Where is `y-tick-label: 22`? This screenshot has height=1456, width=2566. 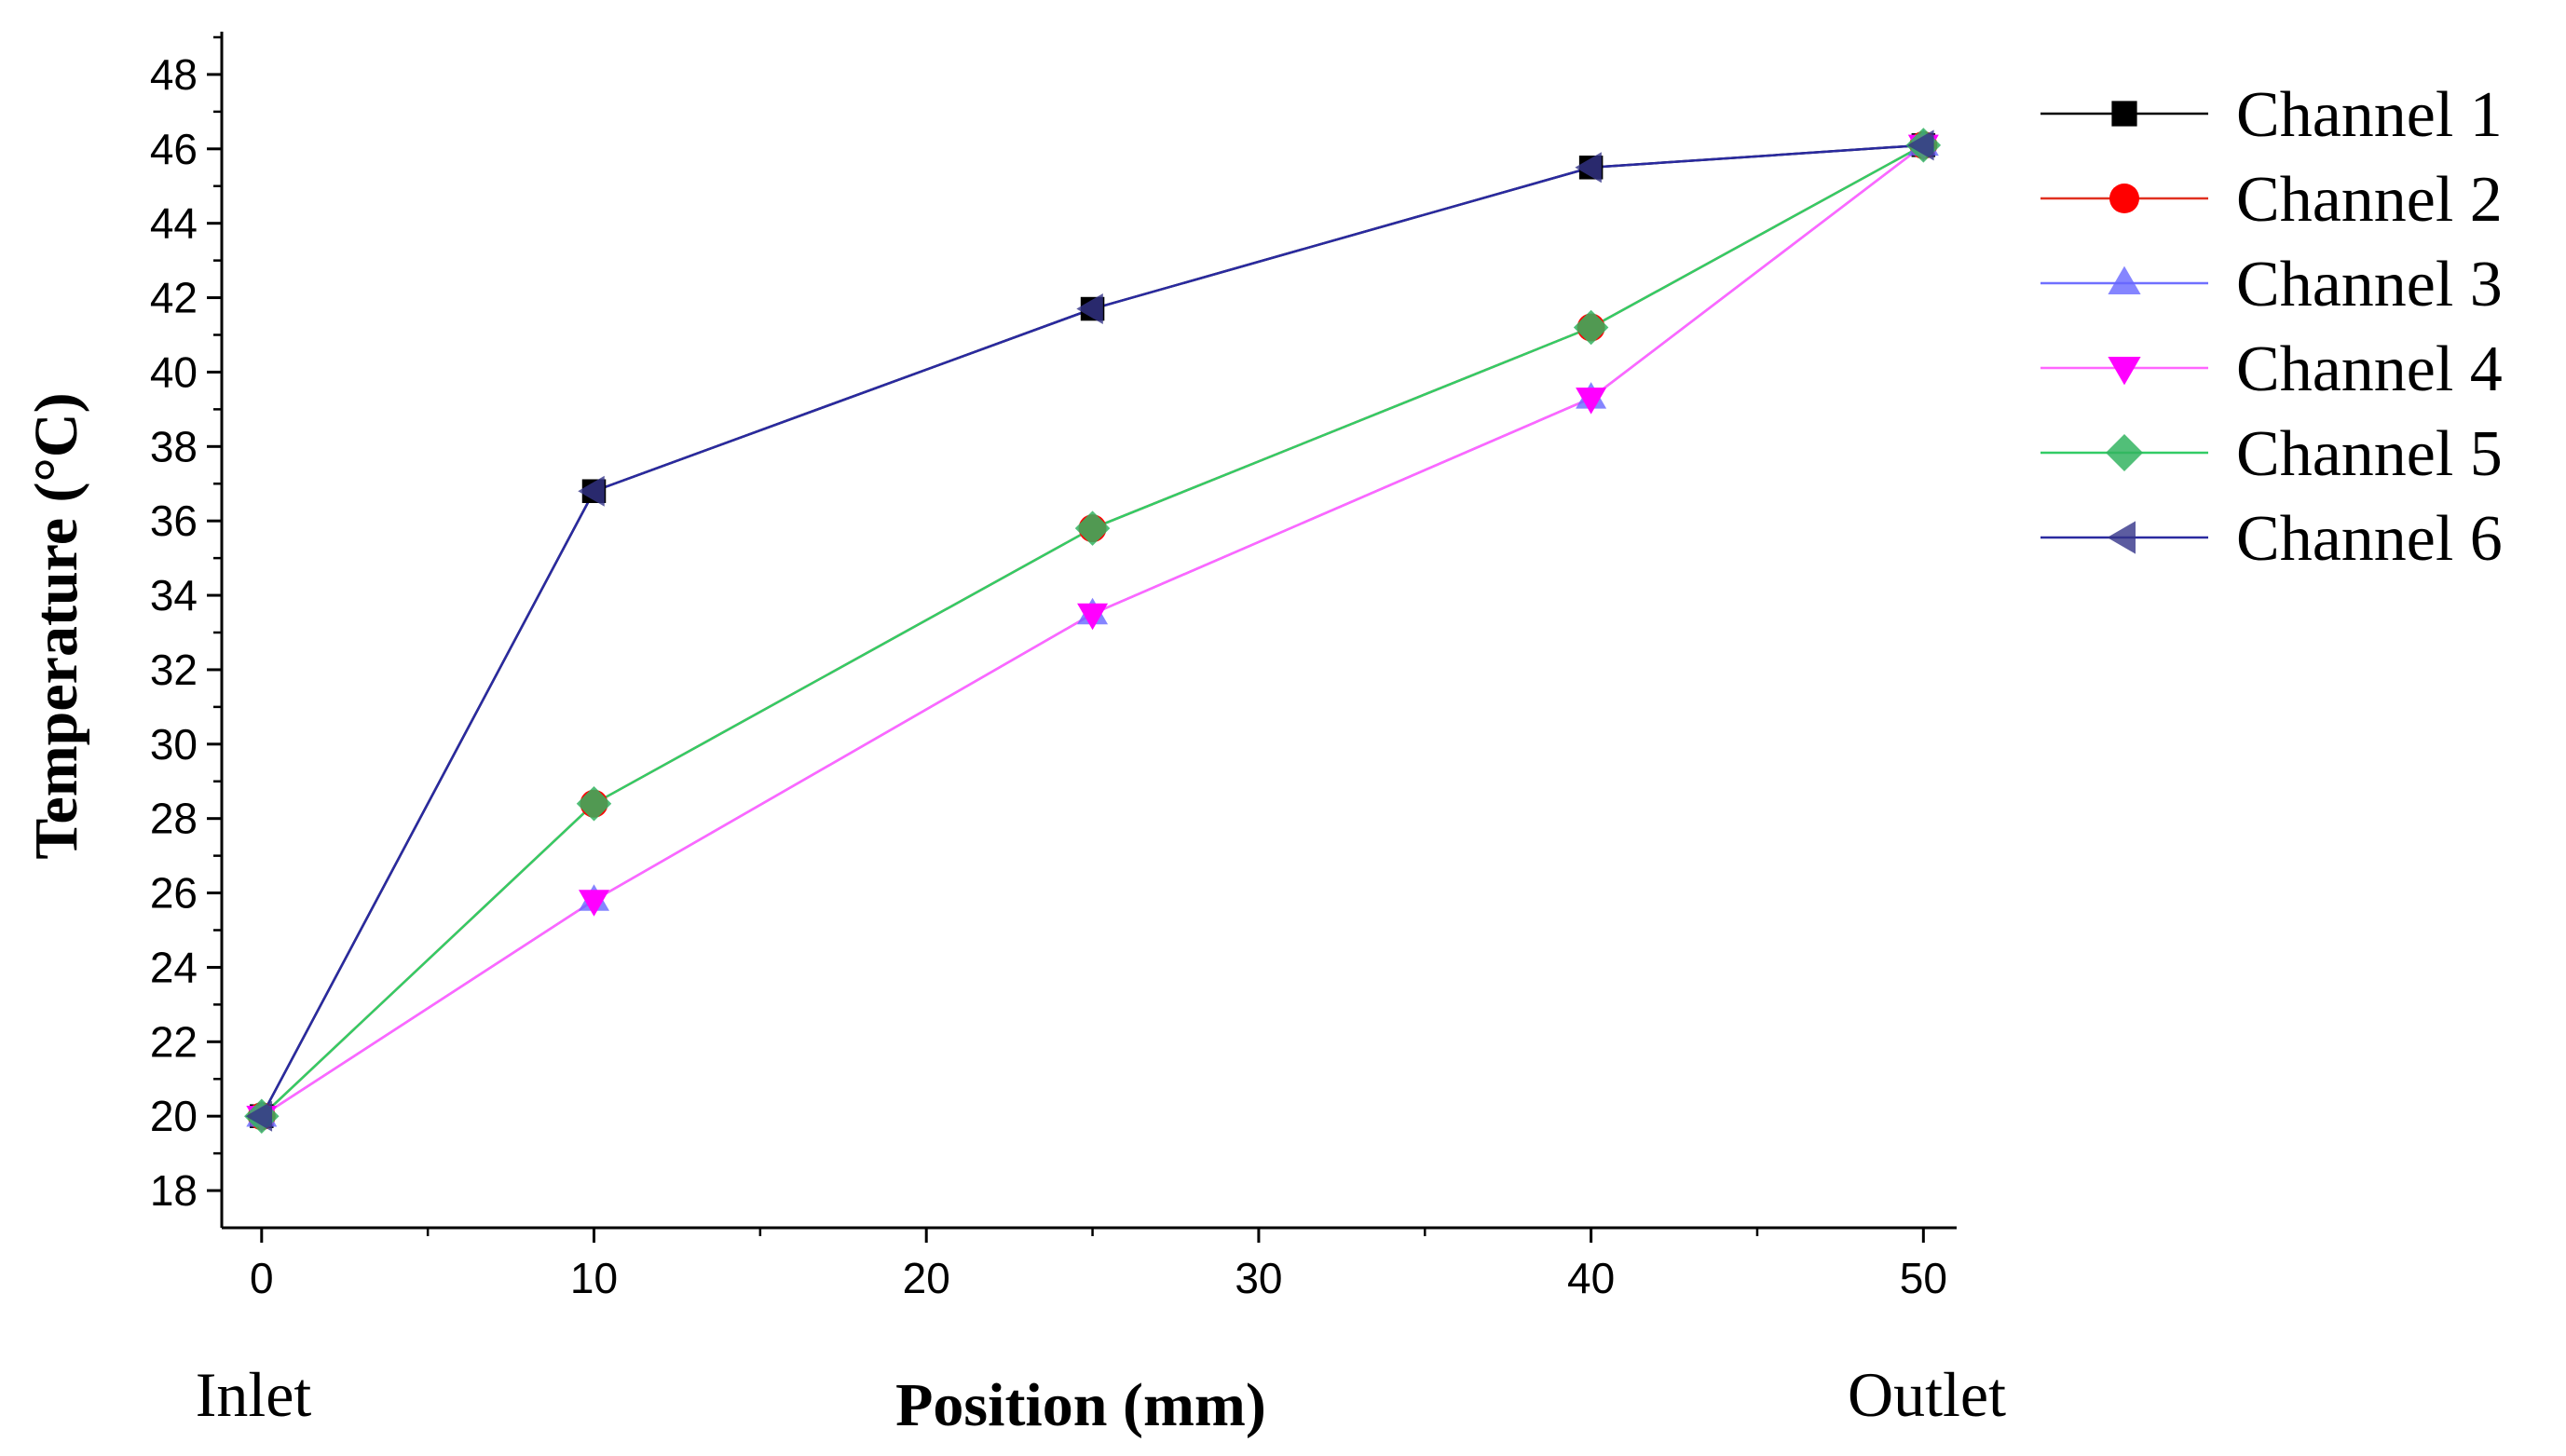
y-tick-label: 22 is located at coordinates (174, 1041).